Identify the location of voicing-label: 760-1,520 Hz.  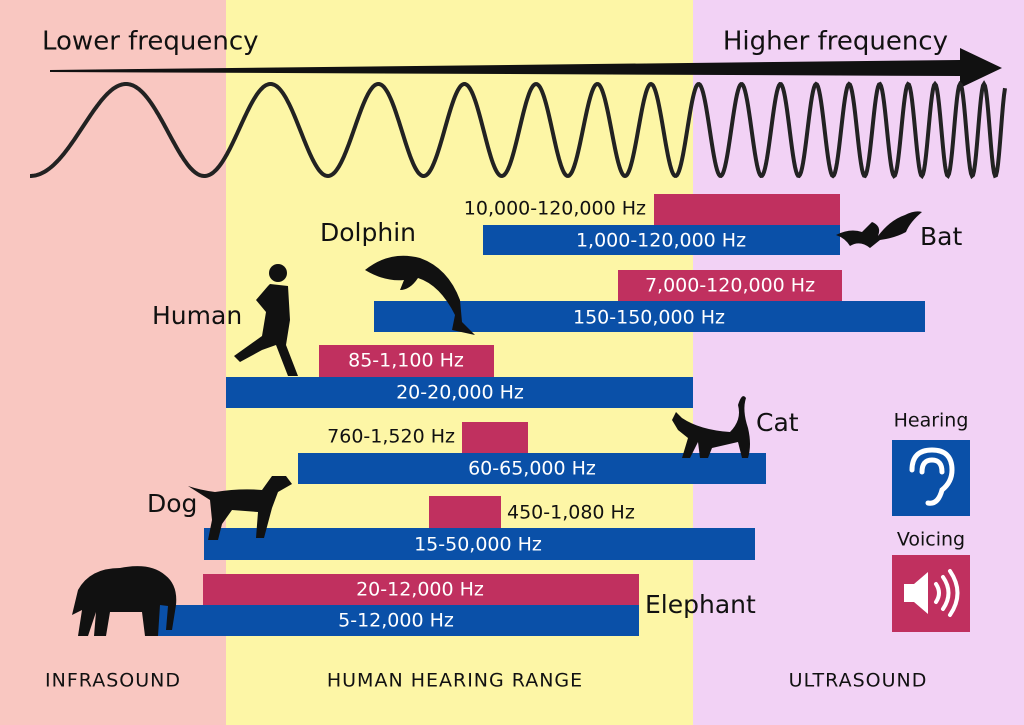
(391, 437).